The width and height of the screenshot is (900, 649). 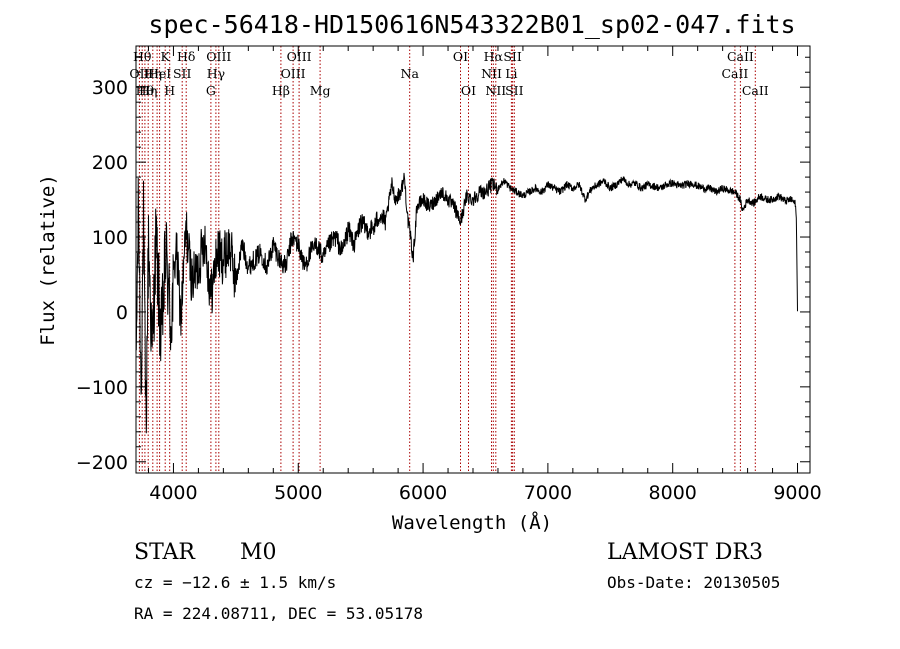 What do you see at coordinates (693, 582) in the screenshot?
I see `observation-date: Obs-Date: 20130505` at bounding box center [693, 582].